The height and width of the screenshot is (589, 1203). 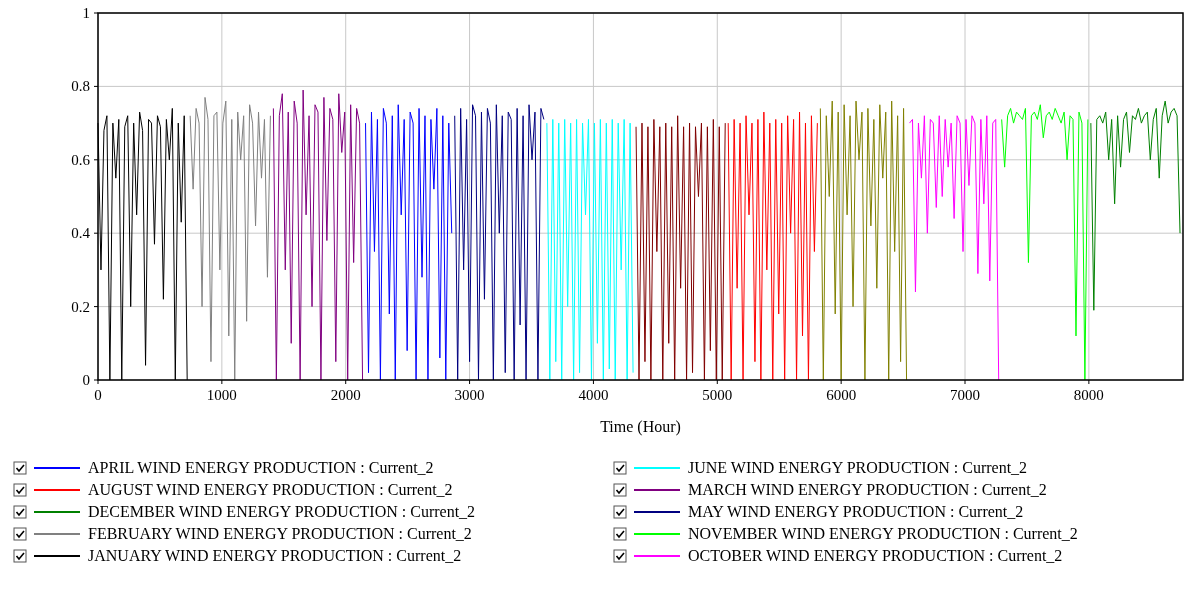 What do you see at coordinates (640, 427) in the screenshot?
I see `x-axis-title: Time (Hour)` at bounding box center [640, 427].